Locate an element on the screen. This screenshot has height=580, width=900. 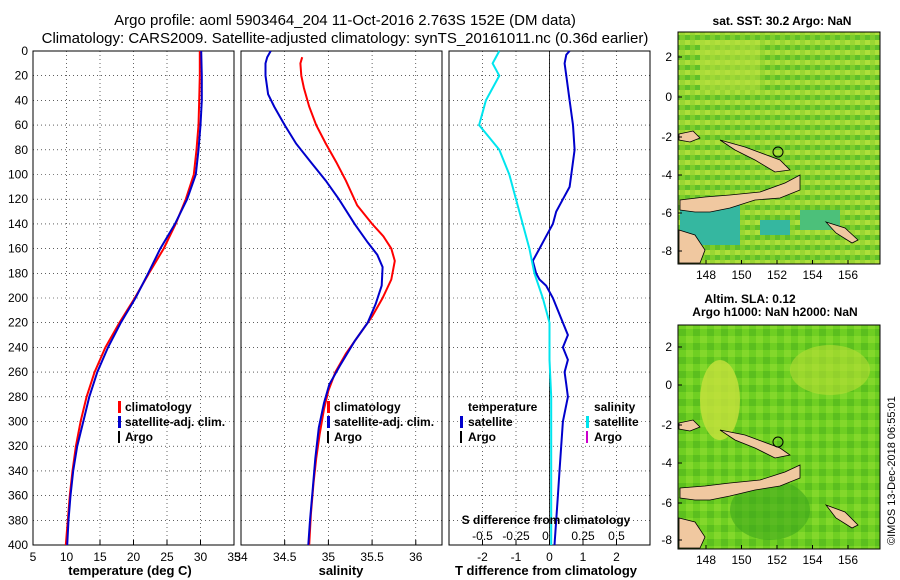
temperature-x-label: temperature (deg C) is located at coordinates (130, 570).